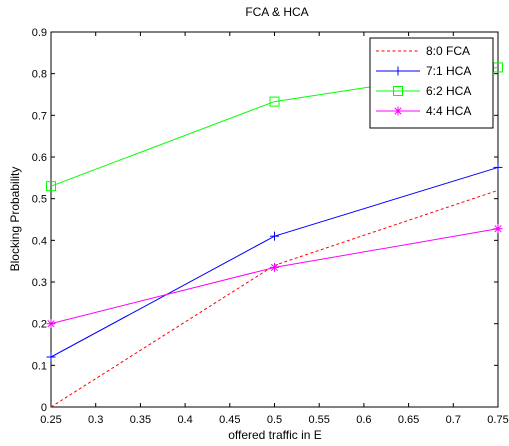 This screenshot has height=446, width=509. What do you see at coordinates (39, 200) in the screenshot?
I see `y-tick-label-5: 0.5` at bounding box center [39, 200].